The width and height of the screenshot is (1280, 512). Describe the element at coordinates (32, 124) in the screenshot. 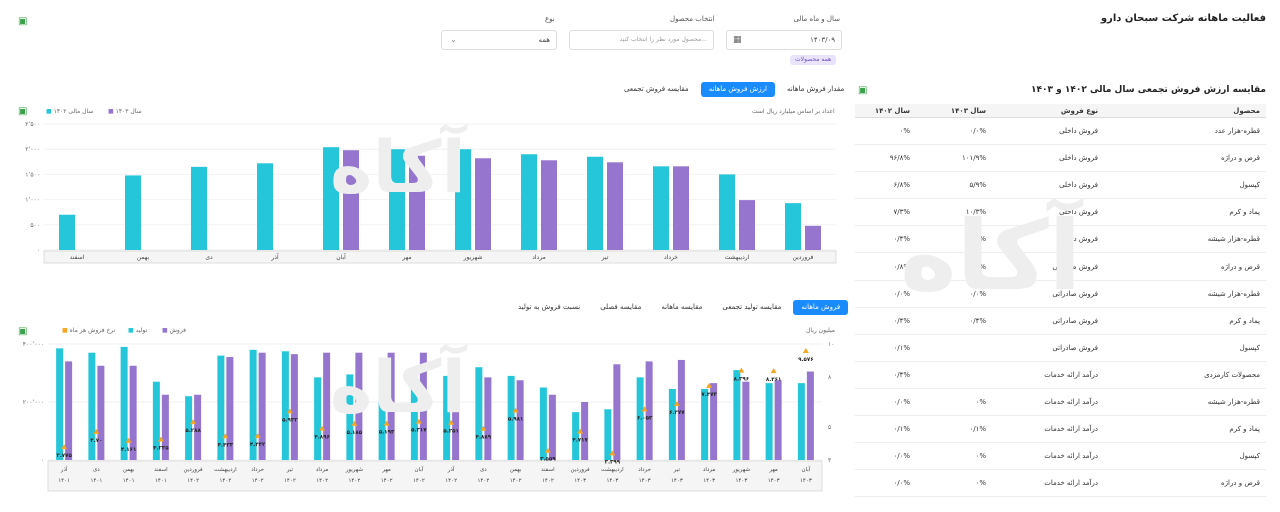

I see `y-tick-label: ۲٬۵۰۰` at that location.